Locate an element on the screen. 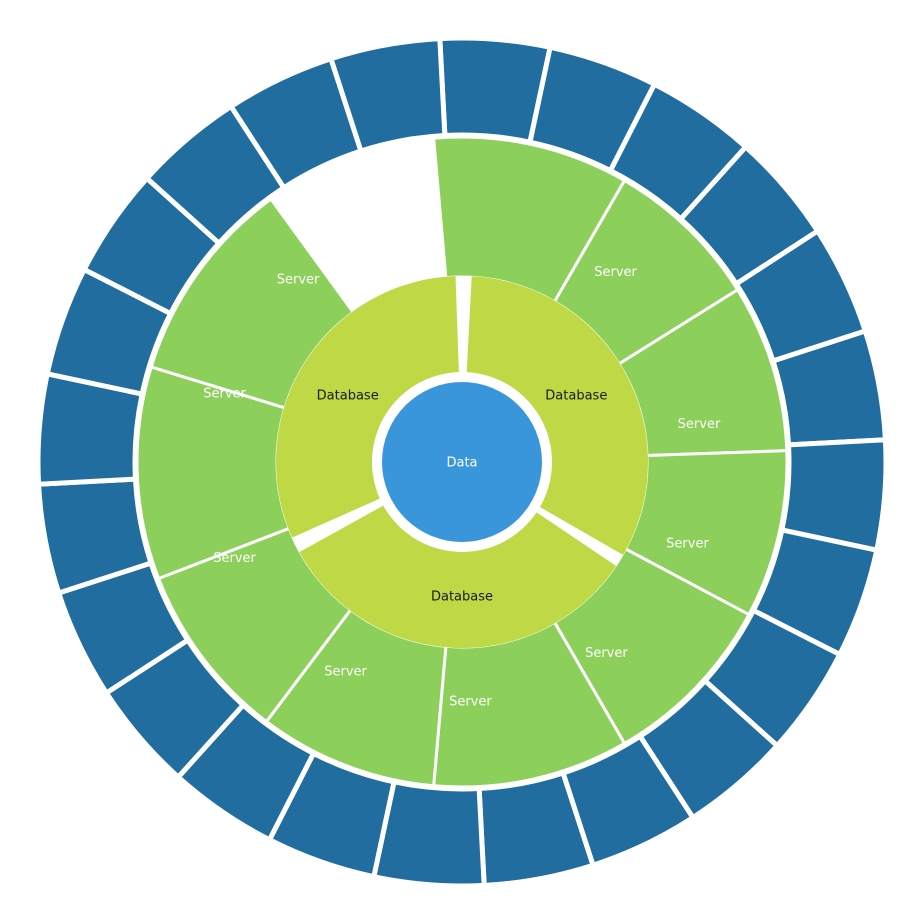 Image resolution: width=922 pixels, height=922 pixels. data-core-label: Data is located at coordinates (461, 463).